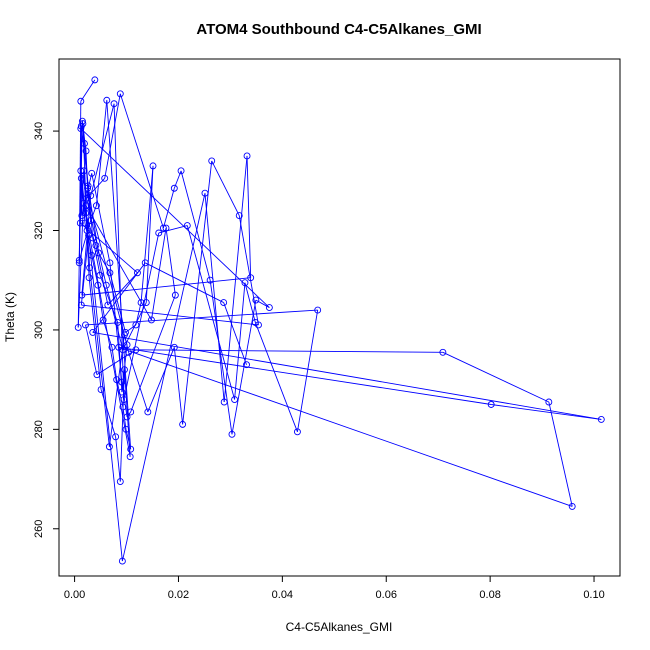  Describe the element at coordinates (386, 595) in the screenshot. I see `x-tick-label: 0.06` at that location.